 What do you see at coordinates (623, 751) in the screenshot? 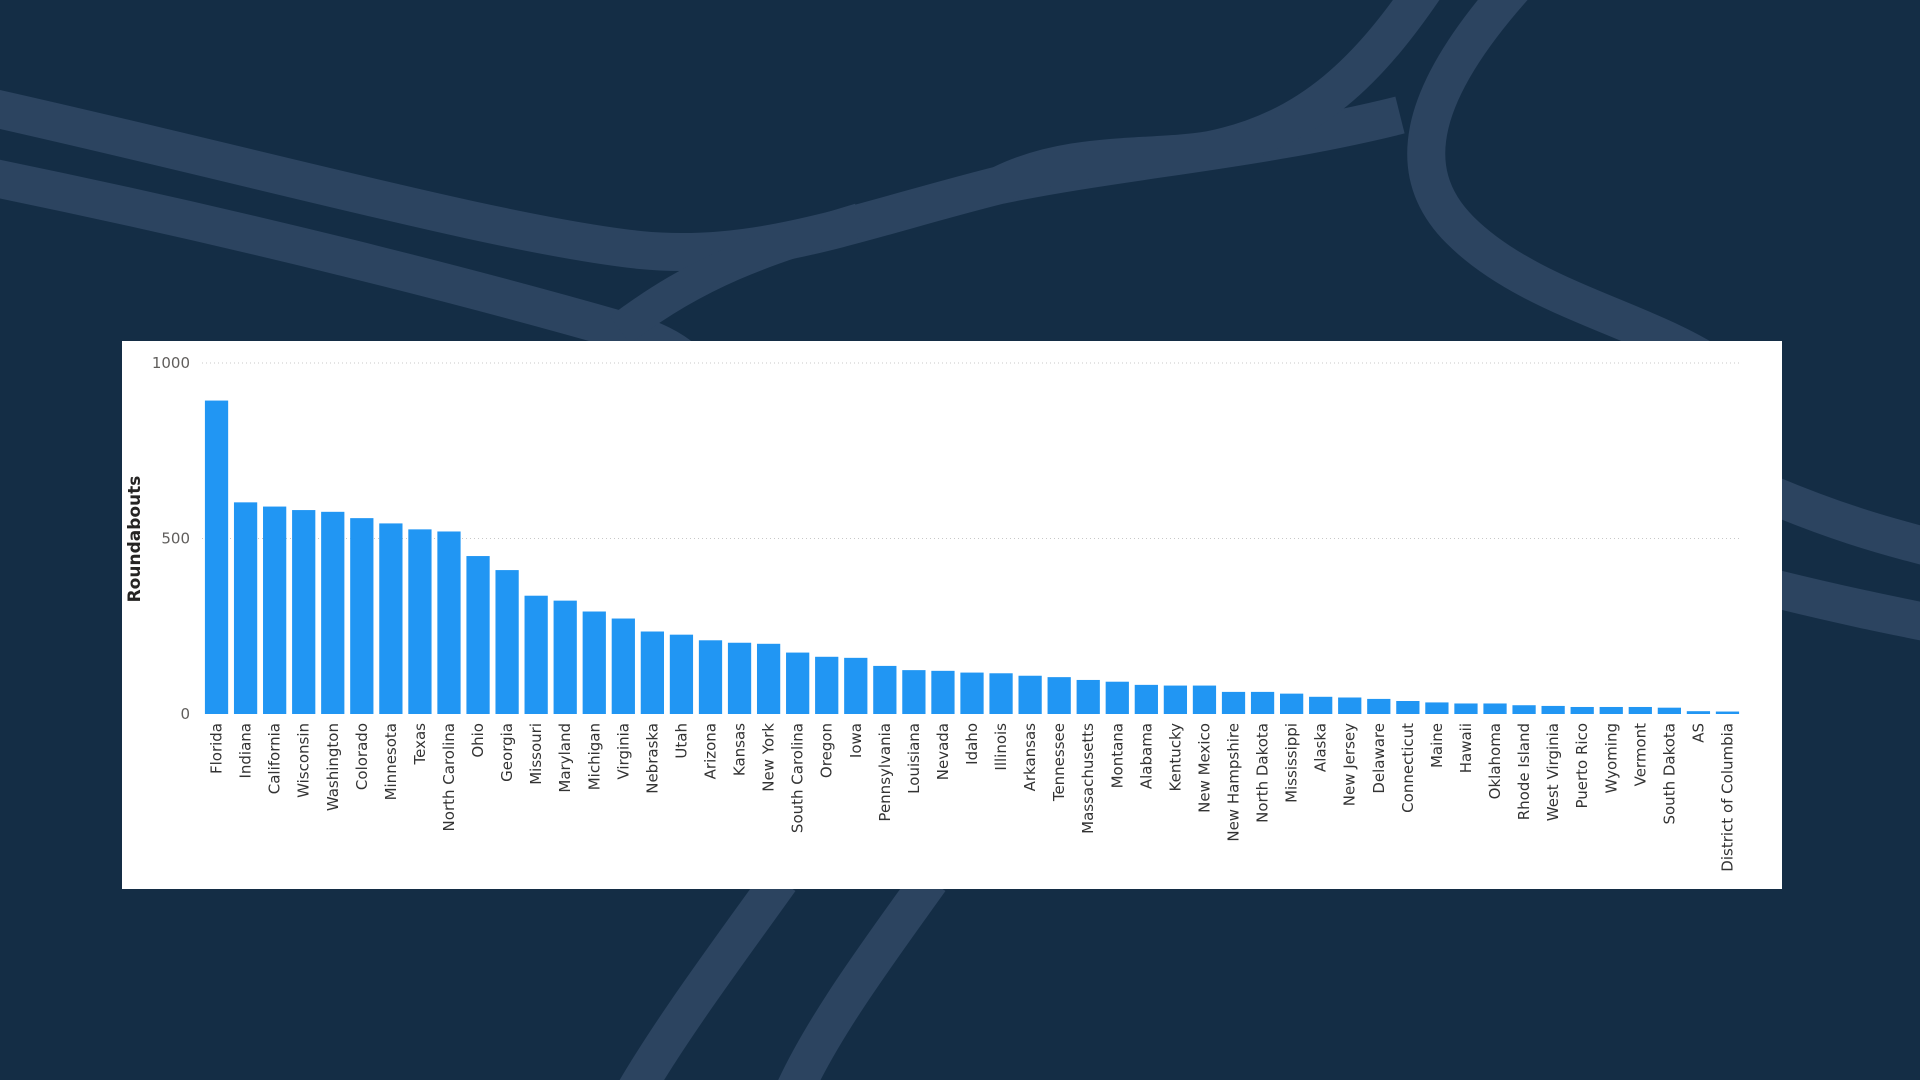
I see `x-tick-label: Virginia` at bounding box center [623, 751].